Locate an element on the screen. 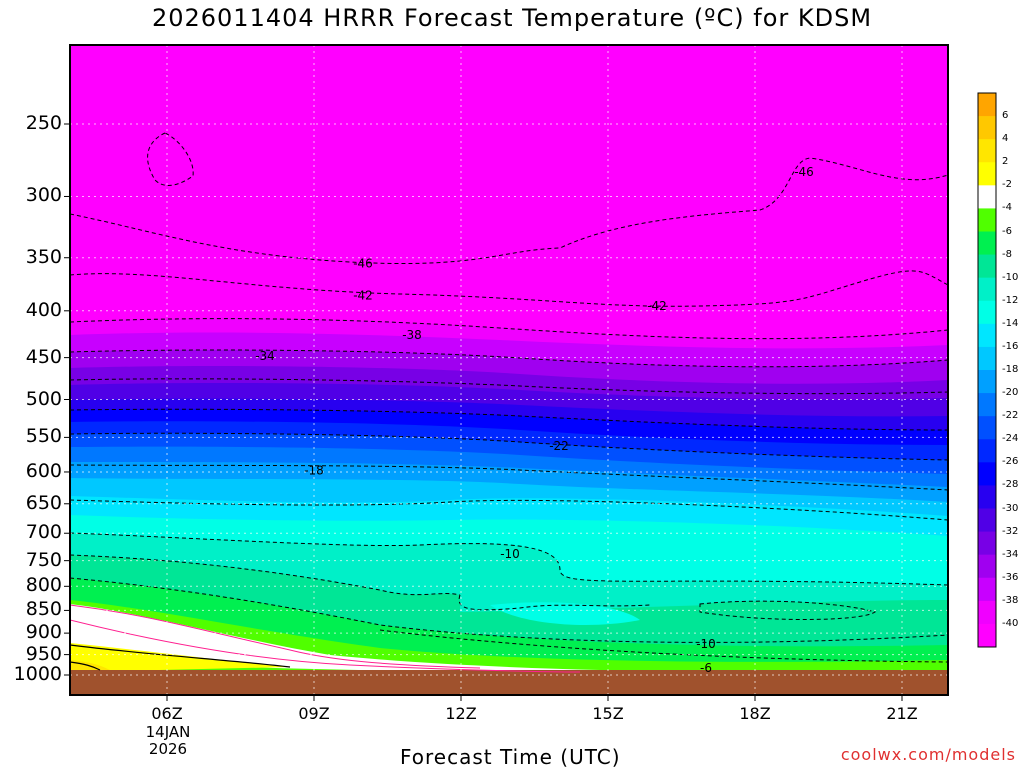 This screenshot has width=1024, height=769. y-tick-label: 500 is located at coordinates (43, 398).